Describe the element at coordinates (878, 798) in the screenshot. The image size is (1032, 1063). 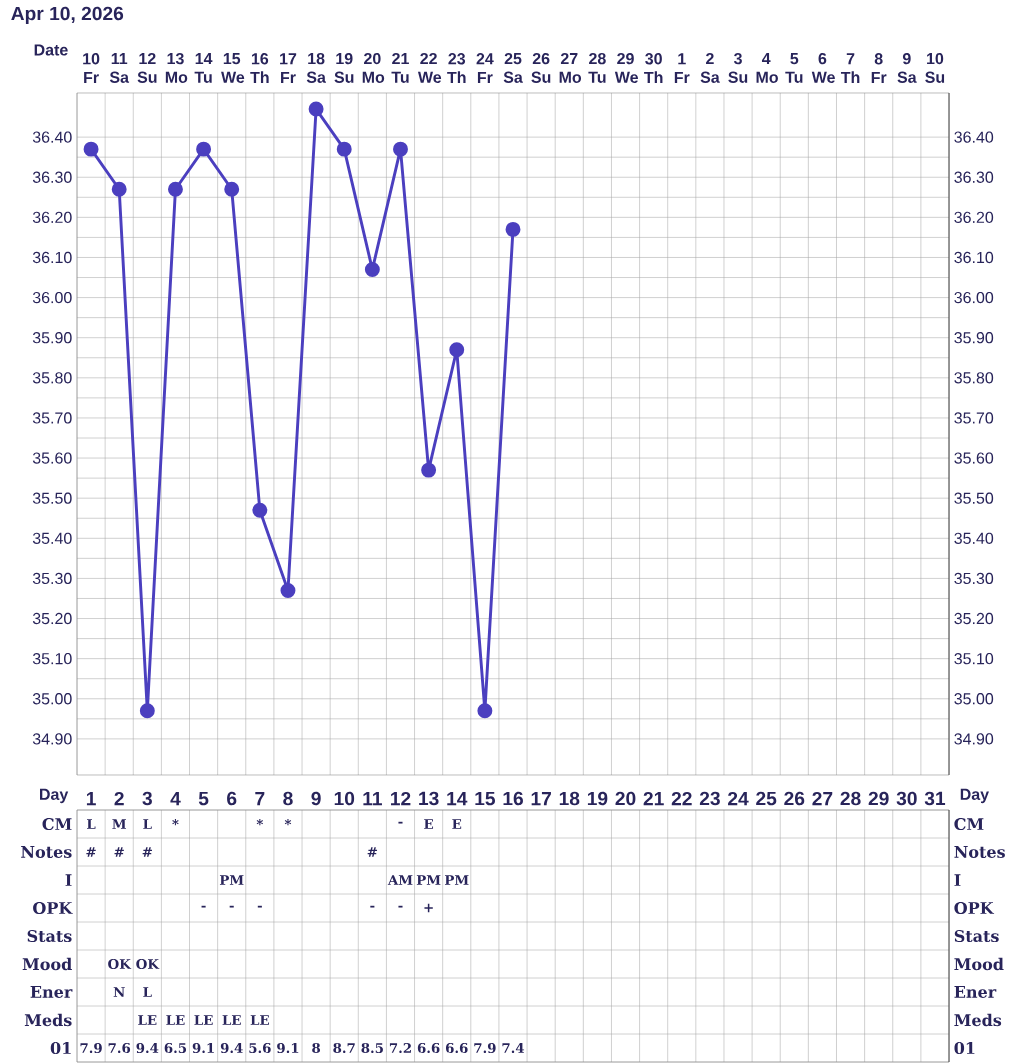
I see `x-tick-label: 29` at that location.